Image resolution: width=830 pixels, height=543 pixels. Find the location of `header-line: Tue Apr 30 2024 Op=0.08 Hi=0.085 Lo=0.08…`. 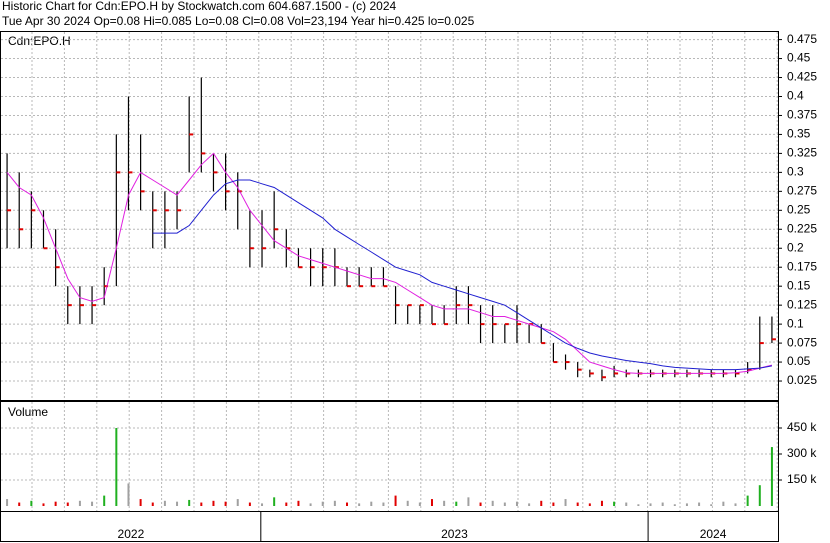

header-line: Tue Apr 30 2024 Op=0.08 Hi=0.085 Lo=0.08… is located at coordinates (238, 21).